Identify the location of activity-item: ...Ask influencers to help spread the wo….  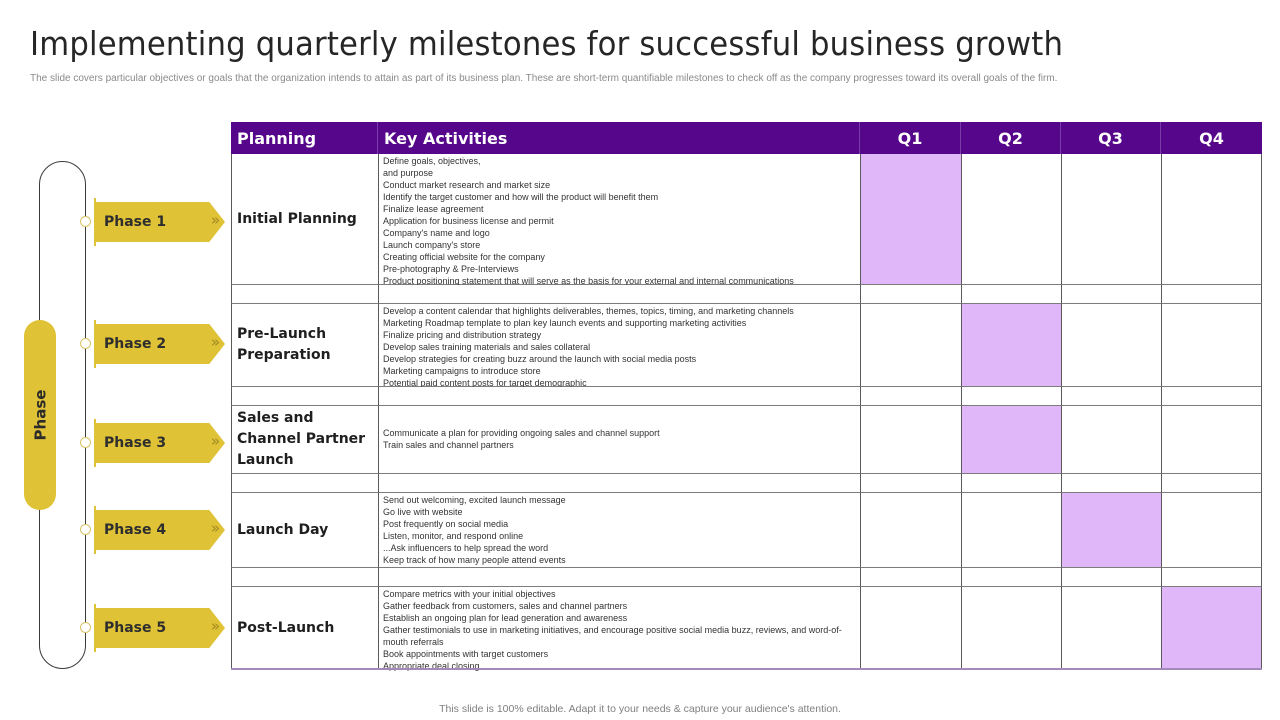
(466, 548).